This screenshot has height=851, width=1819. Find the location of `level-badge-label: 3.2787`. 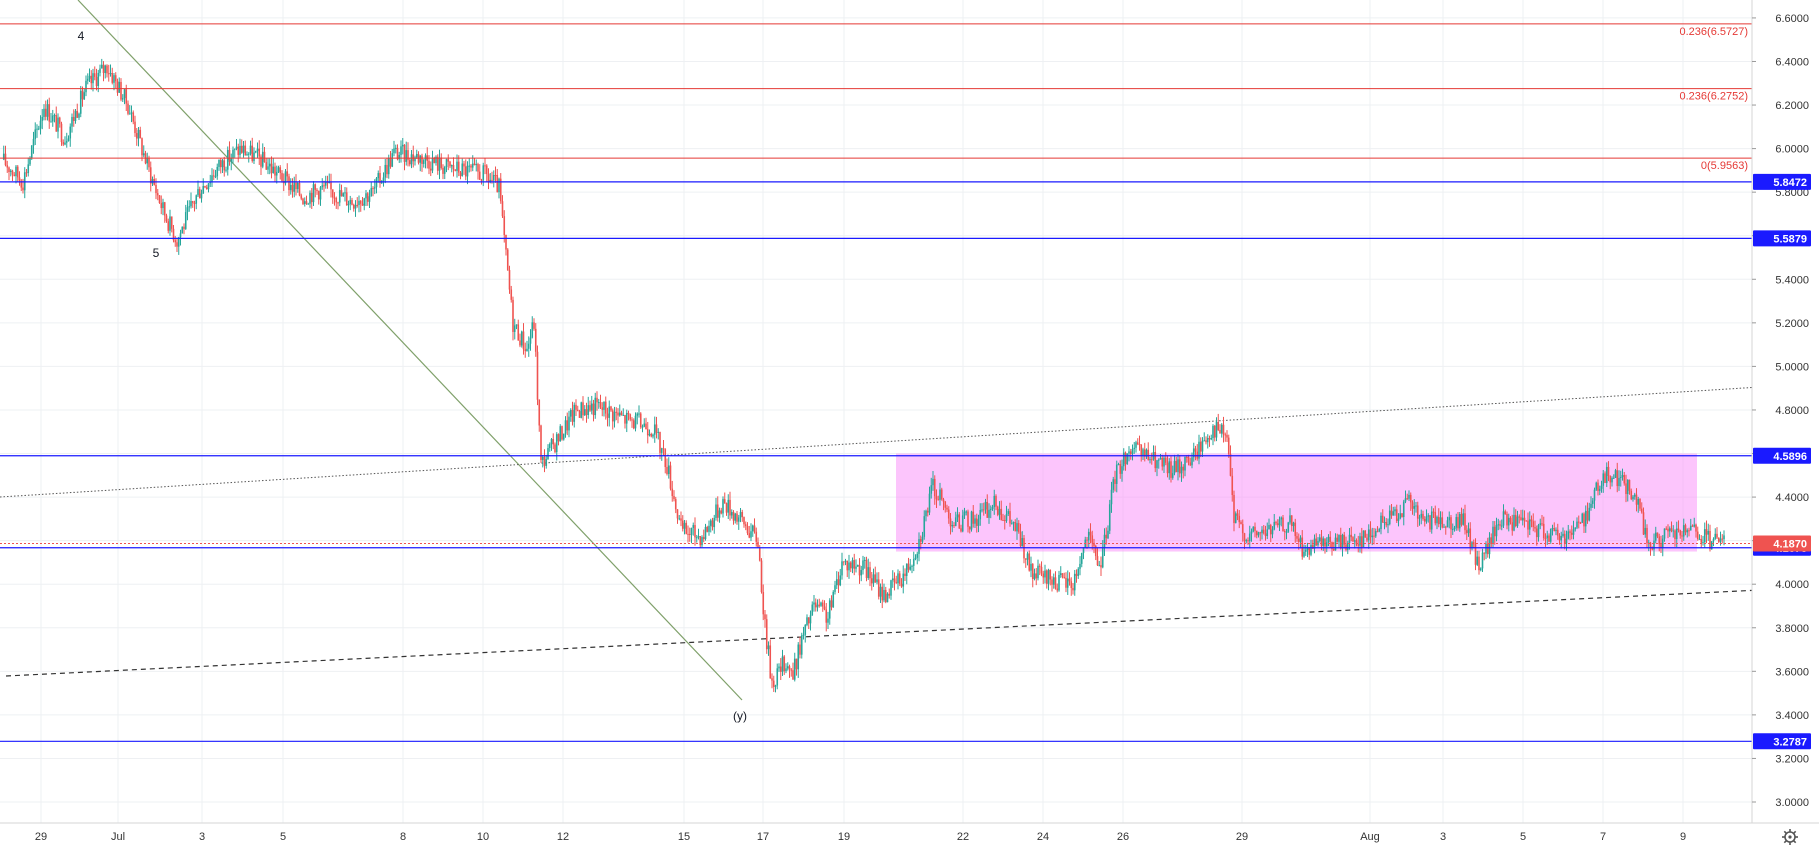

level-badge-label: 3.2787 is located at coordinates (1790, 742).